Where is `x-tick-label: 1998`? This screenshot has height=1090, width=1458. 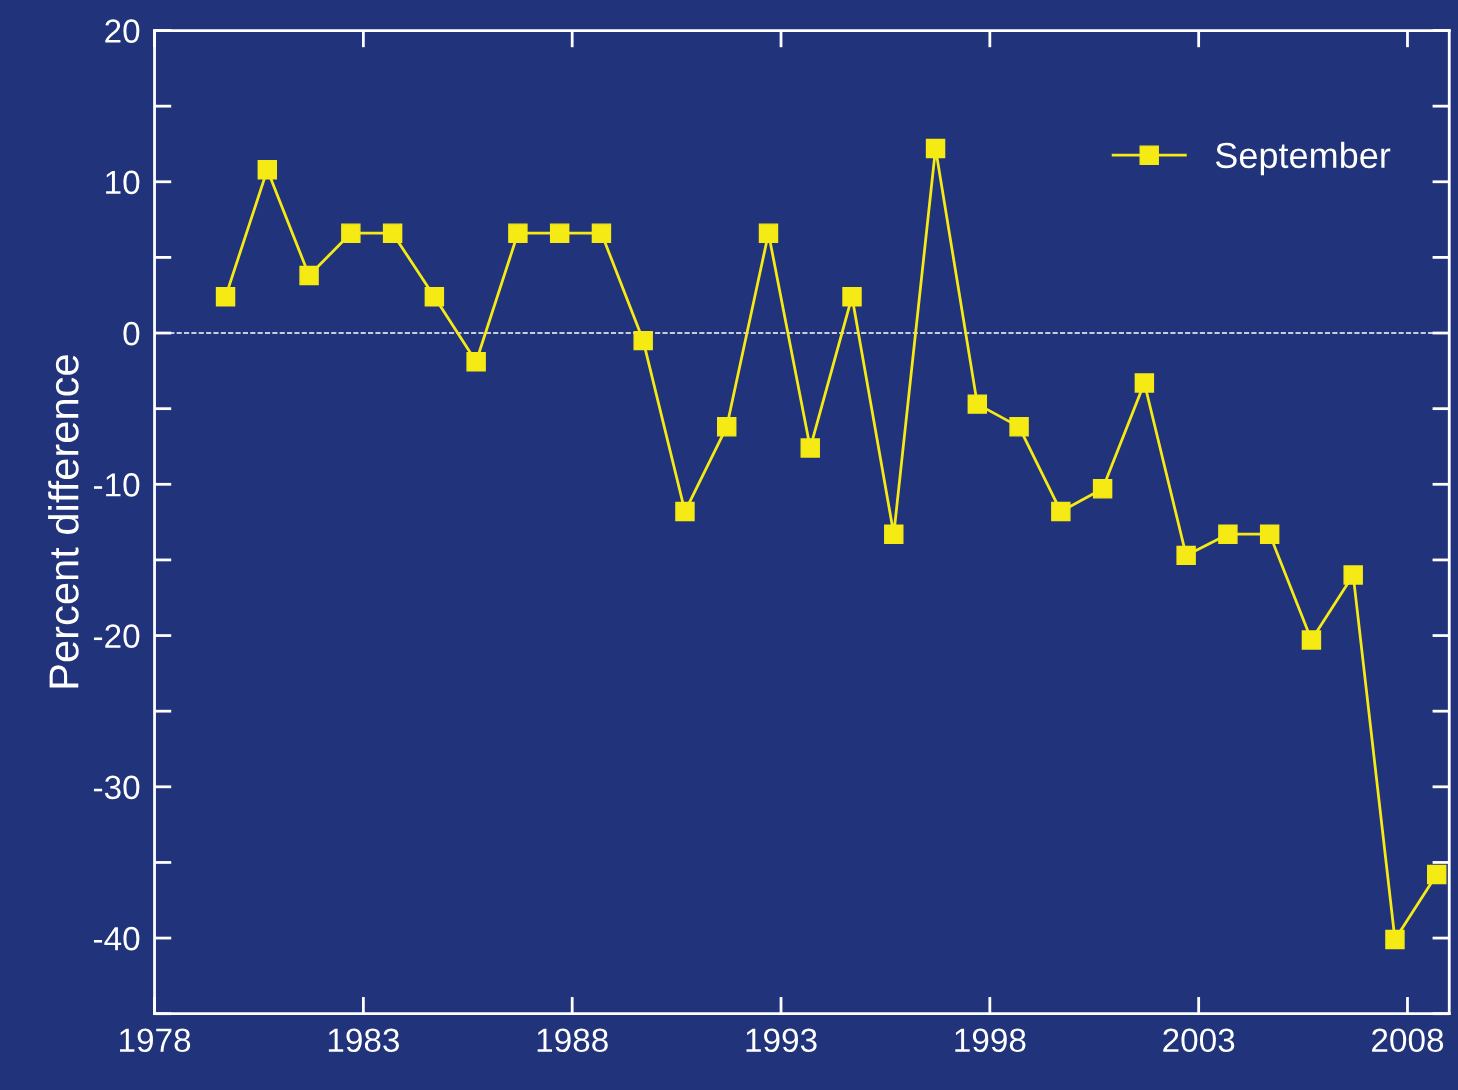
x-tick-label: 1998 is located at coordinates (990, 1040).